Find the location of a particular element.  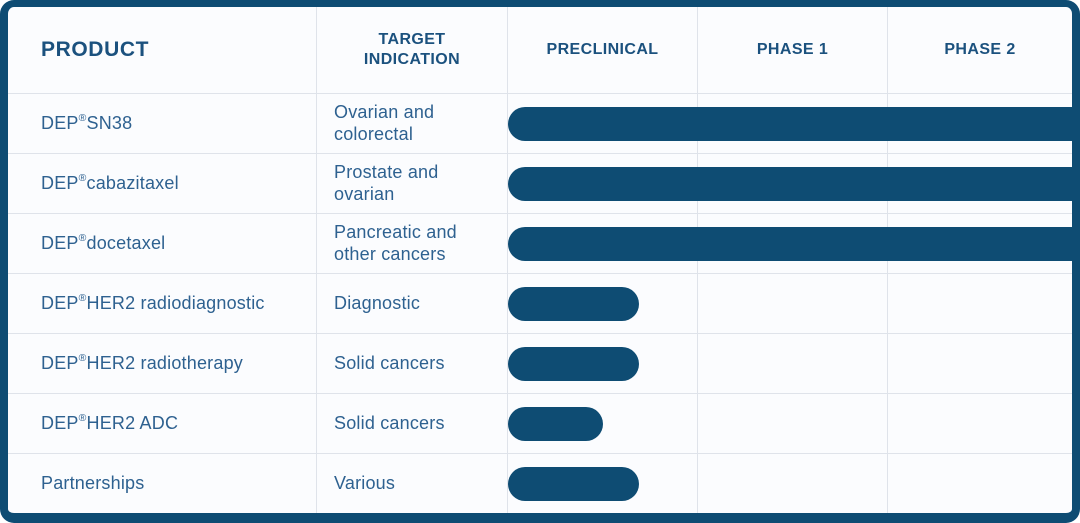

pipeline-row-dep-cabazitaxel: DEP ® cabazitaxel Prostate and ovarian is located at coordinates (540, 183).